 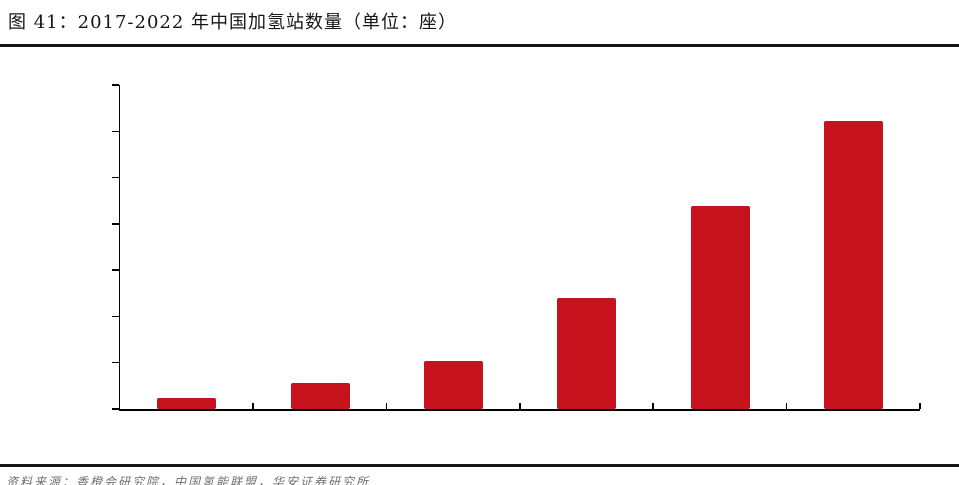 I want to click on bar-2020, so click(x=587, y=353).